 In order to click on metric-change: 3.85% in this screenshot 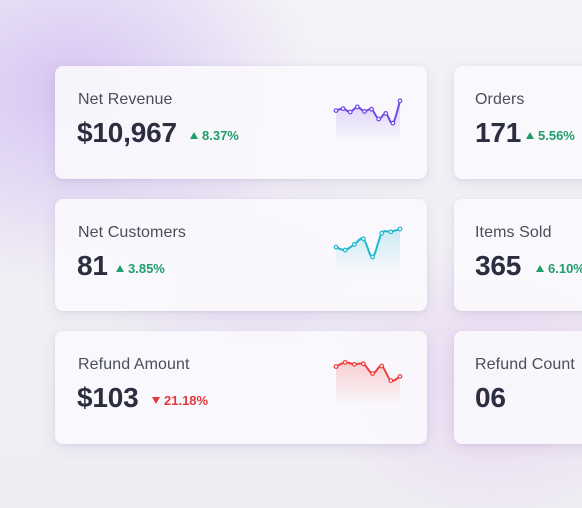, I will do `click(140, 268)`.